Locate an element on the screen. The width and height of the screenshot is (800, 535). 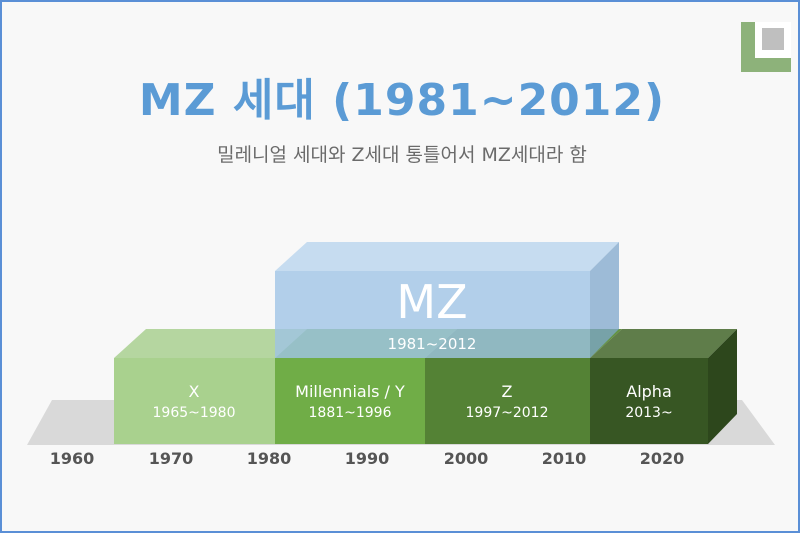
alpha-block-top is located at coordinates (663, 343).